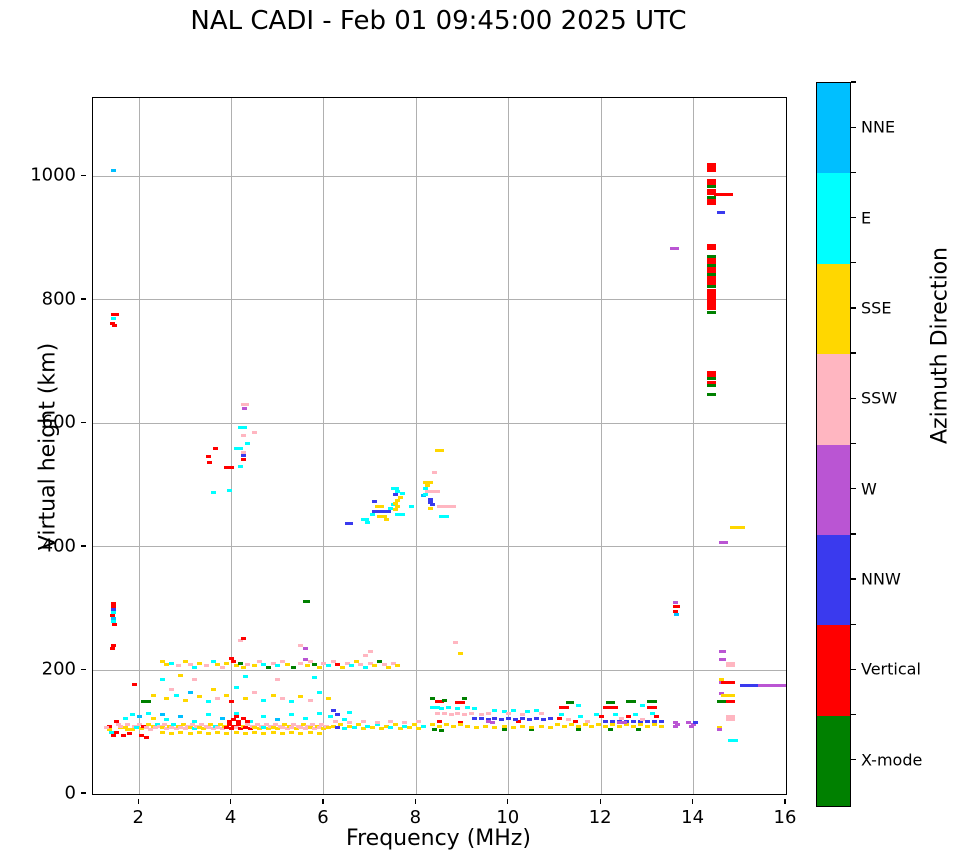 This screenshot has width=958, height=857. Describe the element at coordinates (323, 801) in the screenshot. I see `x-tick-mark` at that location.